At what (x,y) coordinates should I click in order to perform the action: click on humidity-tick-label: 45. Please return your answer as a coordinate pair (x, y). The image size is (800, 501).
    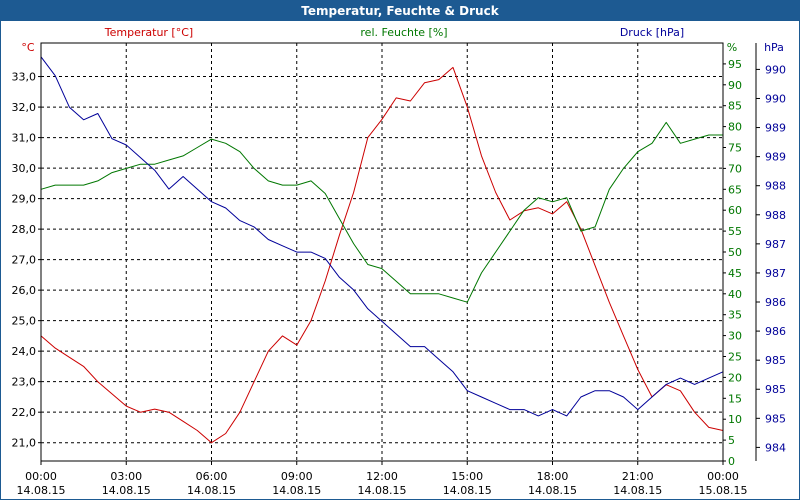
    Looking at the image, I should click on (735, 273).